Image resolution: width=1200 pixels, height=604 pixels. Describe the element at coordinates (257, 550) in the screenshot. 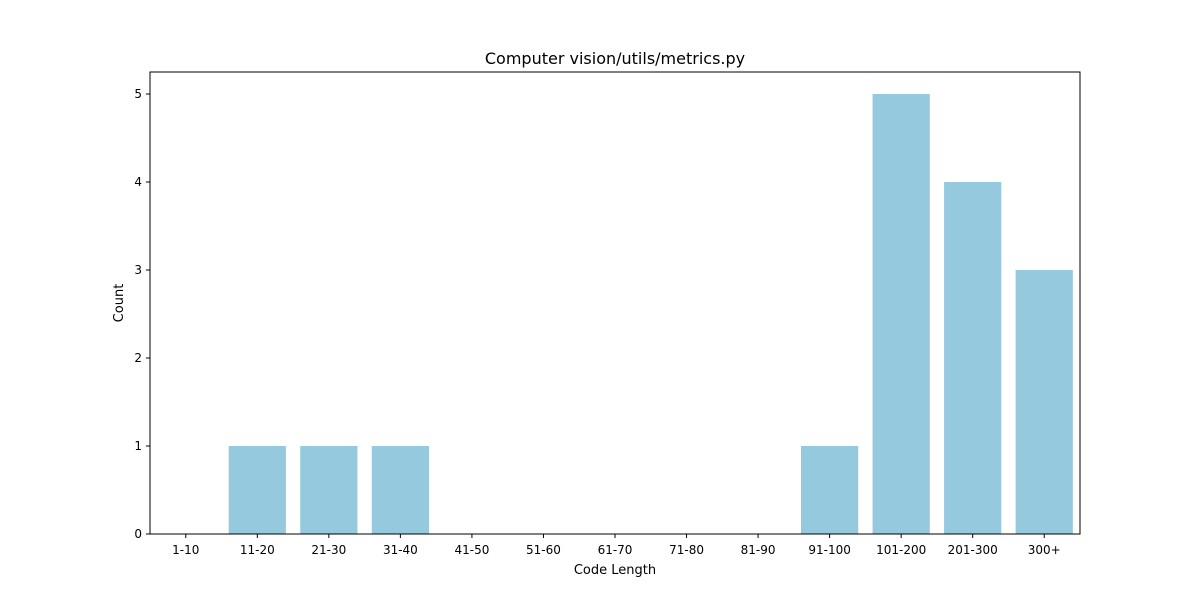

I see `x-tick-label: 11-20` at that location.